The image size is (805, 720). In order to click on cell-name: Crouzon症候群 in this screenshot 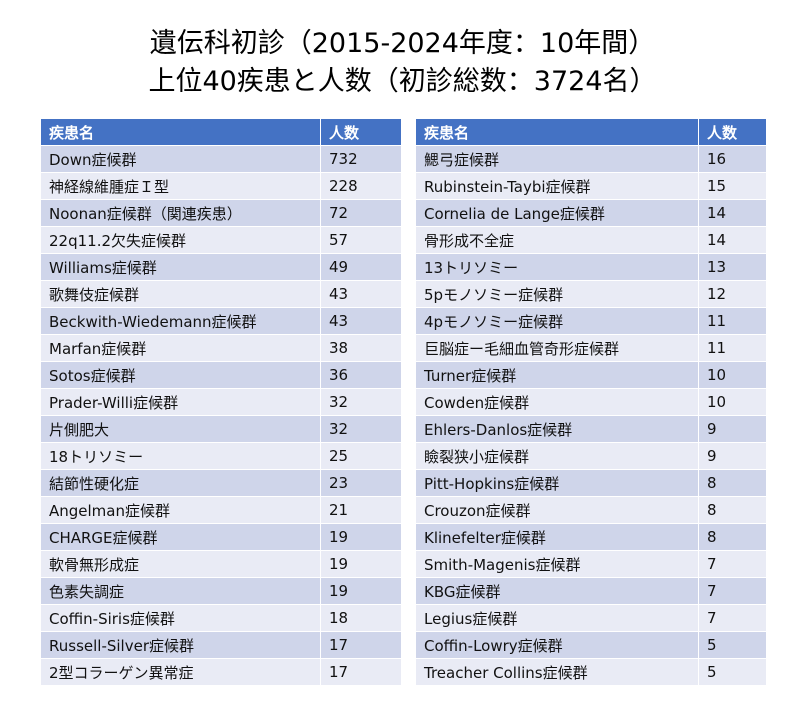, I will do `click(557, 510)`.